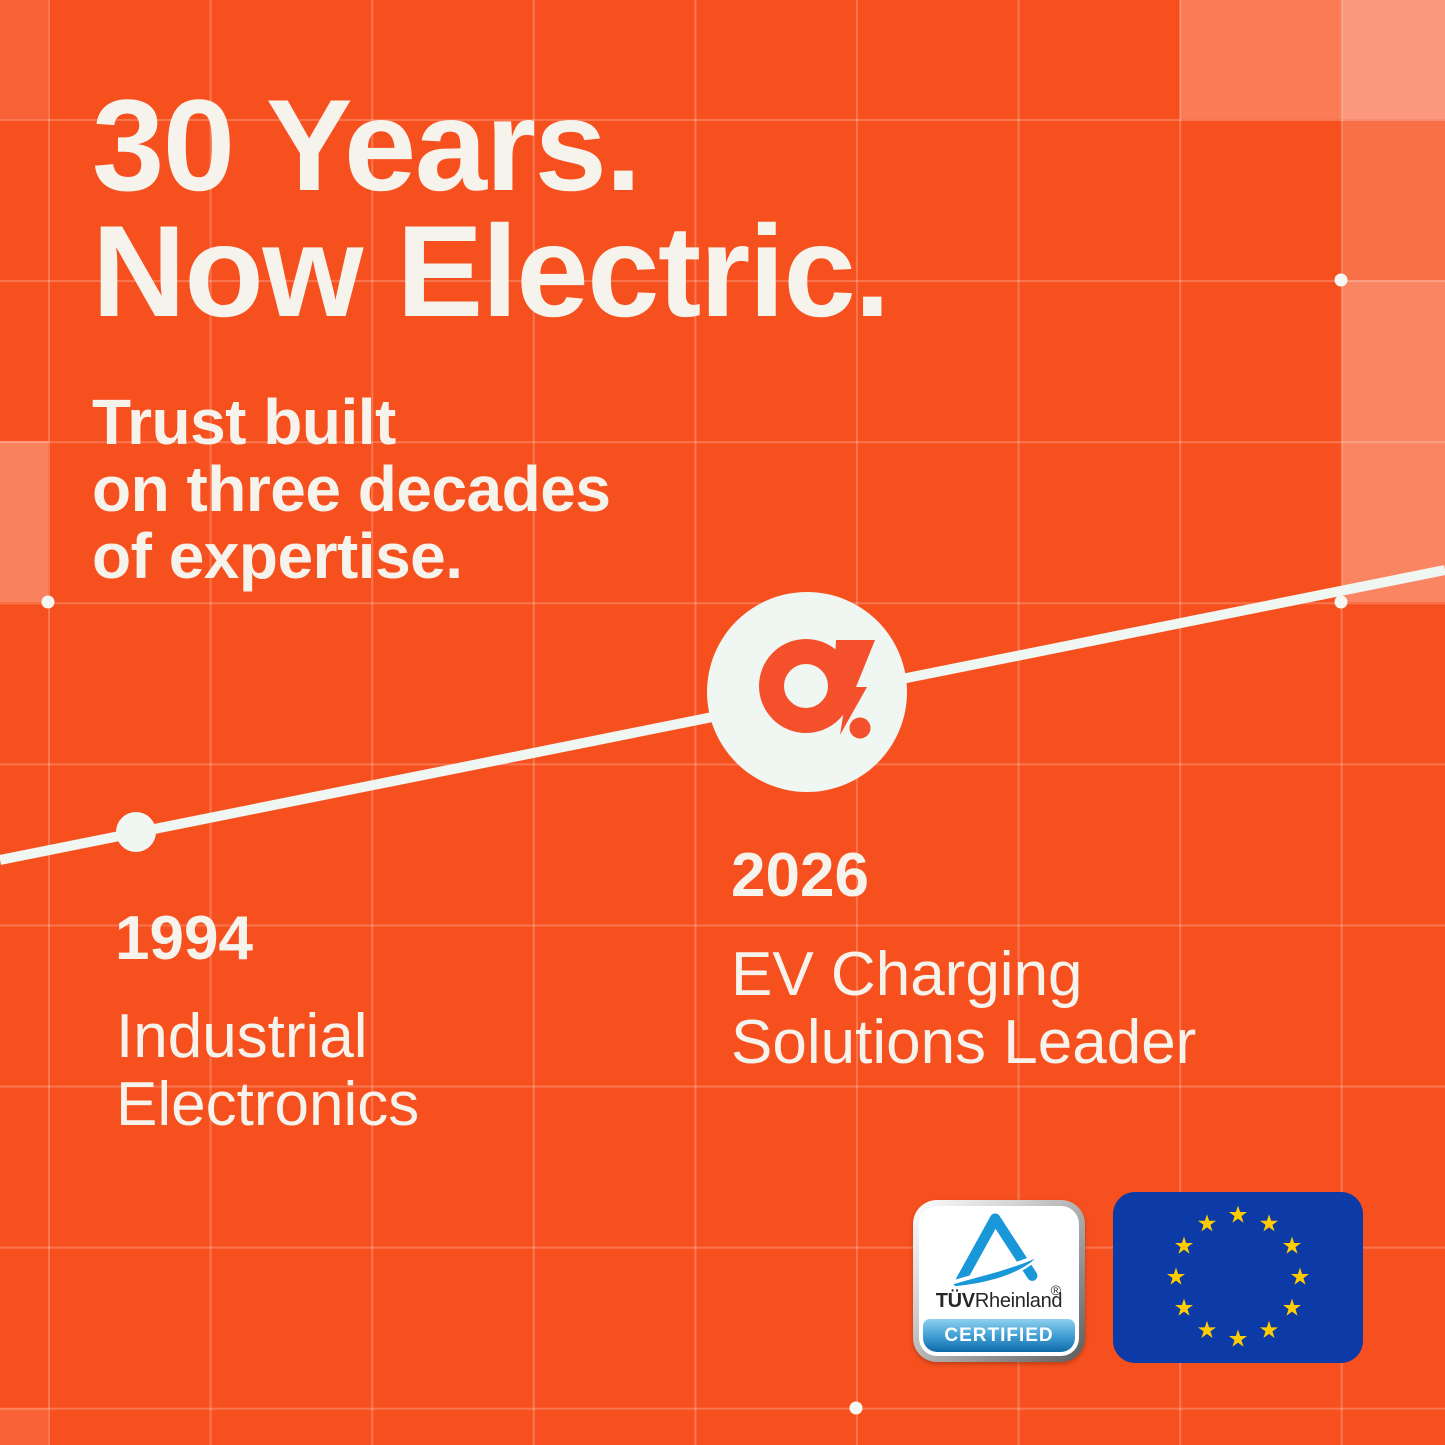 The height and width of the screenshot is (1445, 1445). I want to click on subheadline-line: on three decades, so click(351, 489).